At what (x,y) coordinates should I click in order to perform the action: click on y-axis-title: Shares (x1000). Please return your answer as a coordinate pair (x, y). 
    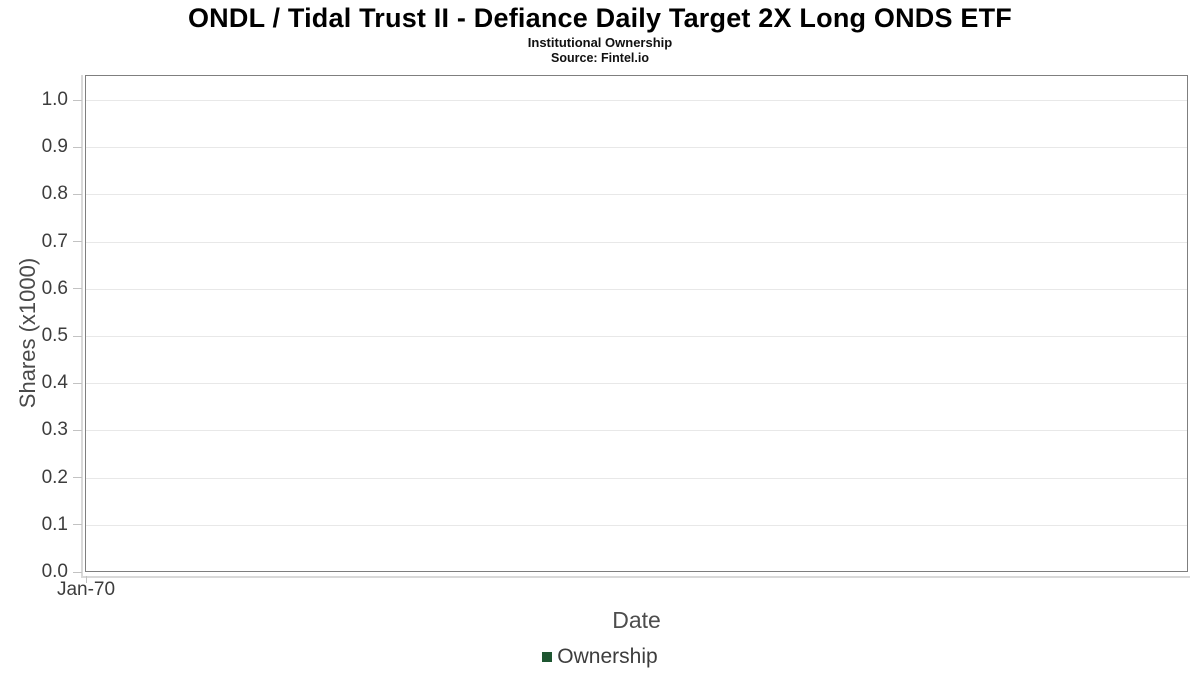
    Looking at the image, I should click on (27, 333).